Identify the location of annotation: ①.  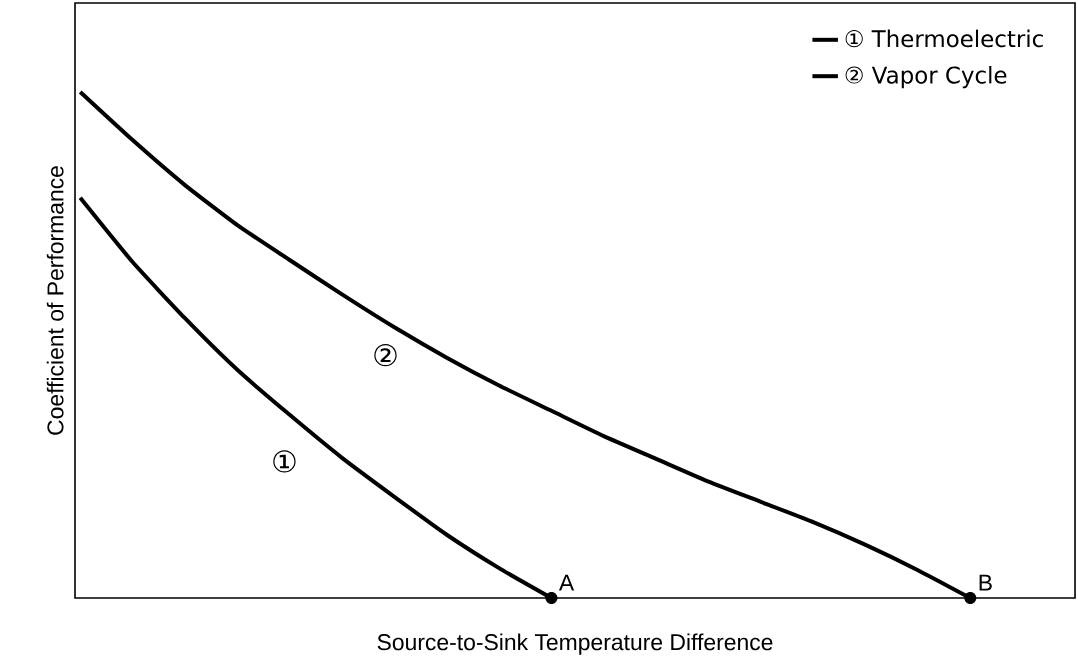
(284, 461).